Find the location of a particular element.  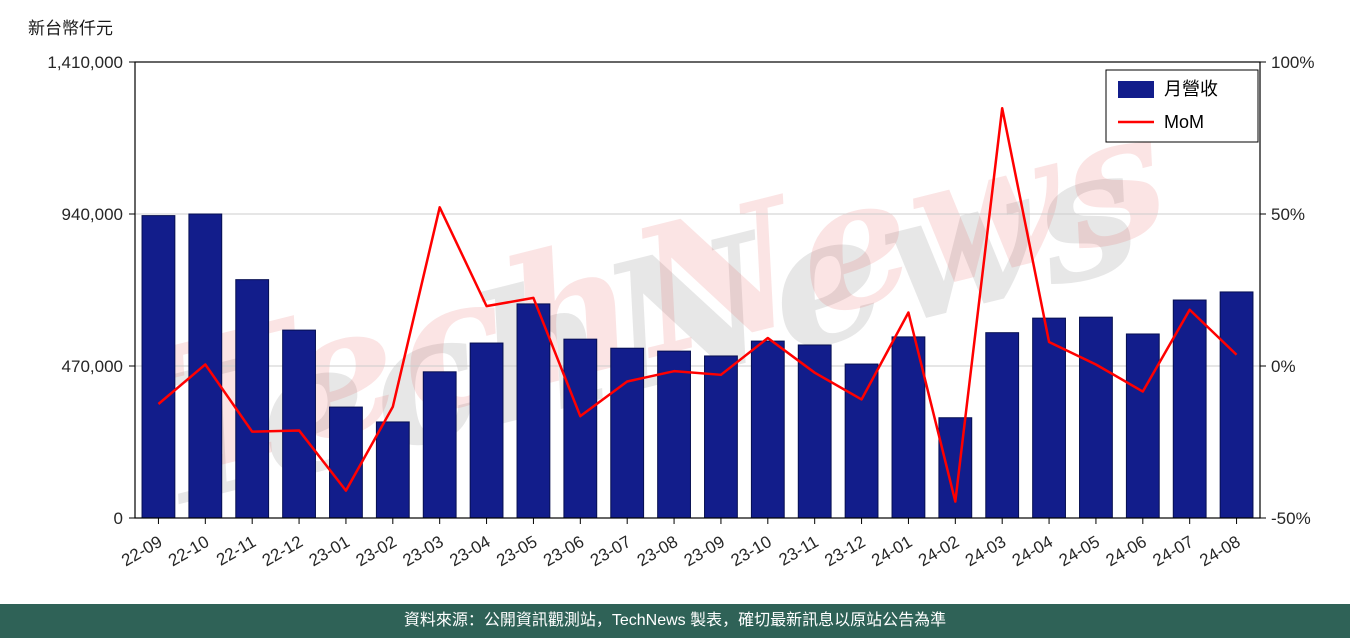

x-axis-tick-label: 23-11 is located at coordinates (799, 551).